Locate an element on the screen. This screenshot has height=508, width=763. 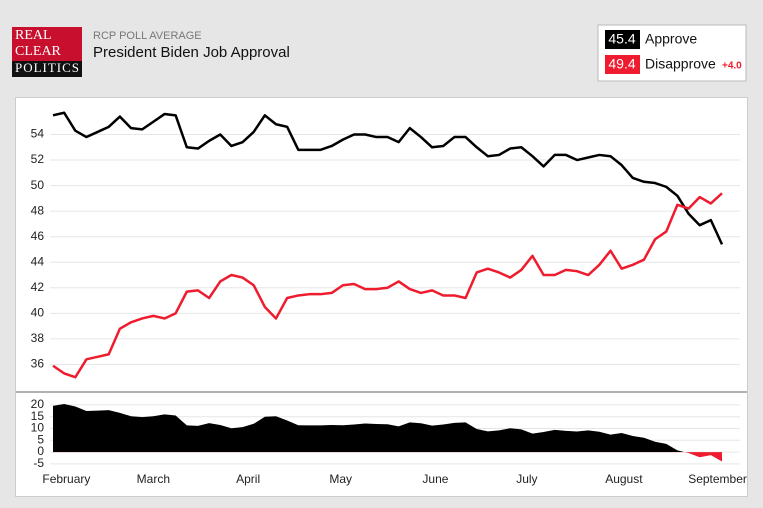
y-tick-label: 42 is located at coordinates (38, 287).